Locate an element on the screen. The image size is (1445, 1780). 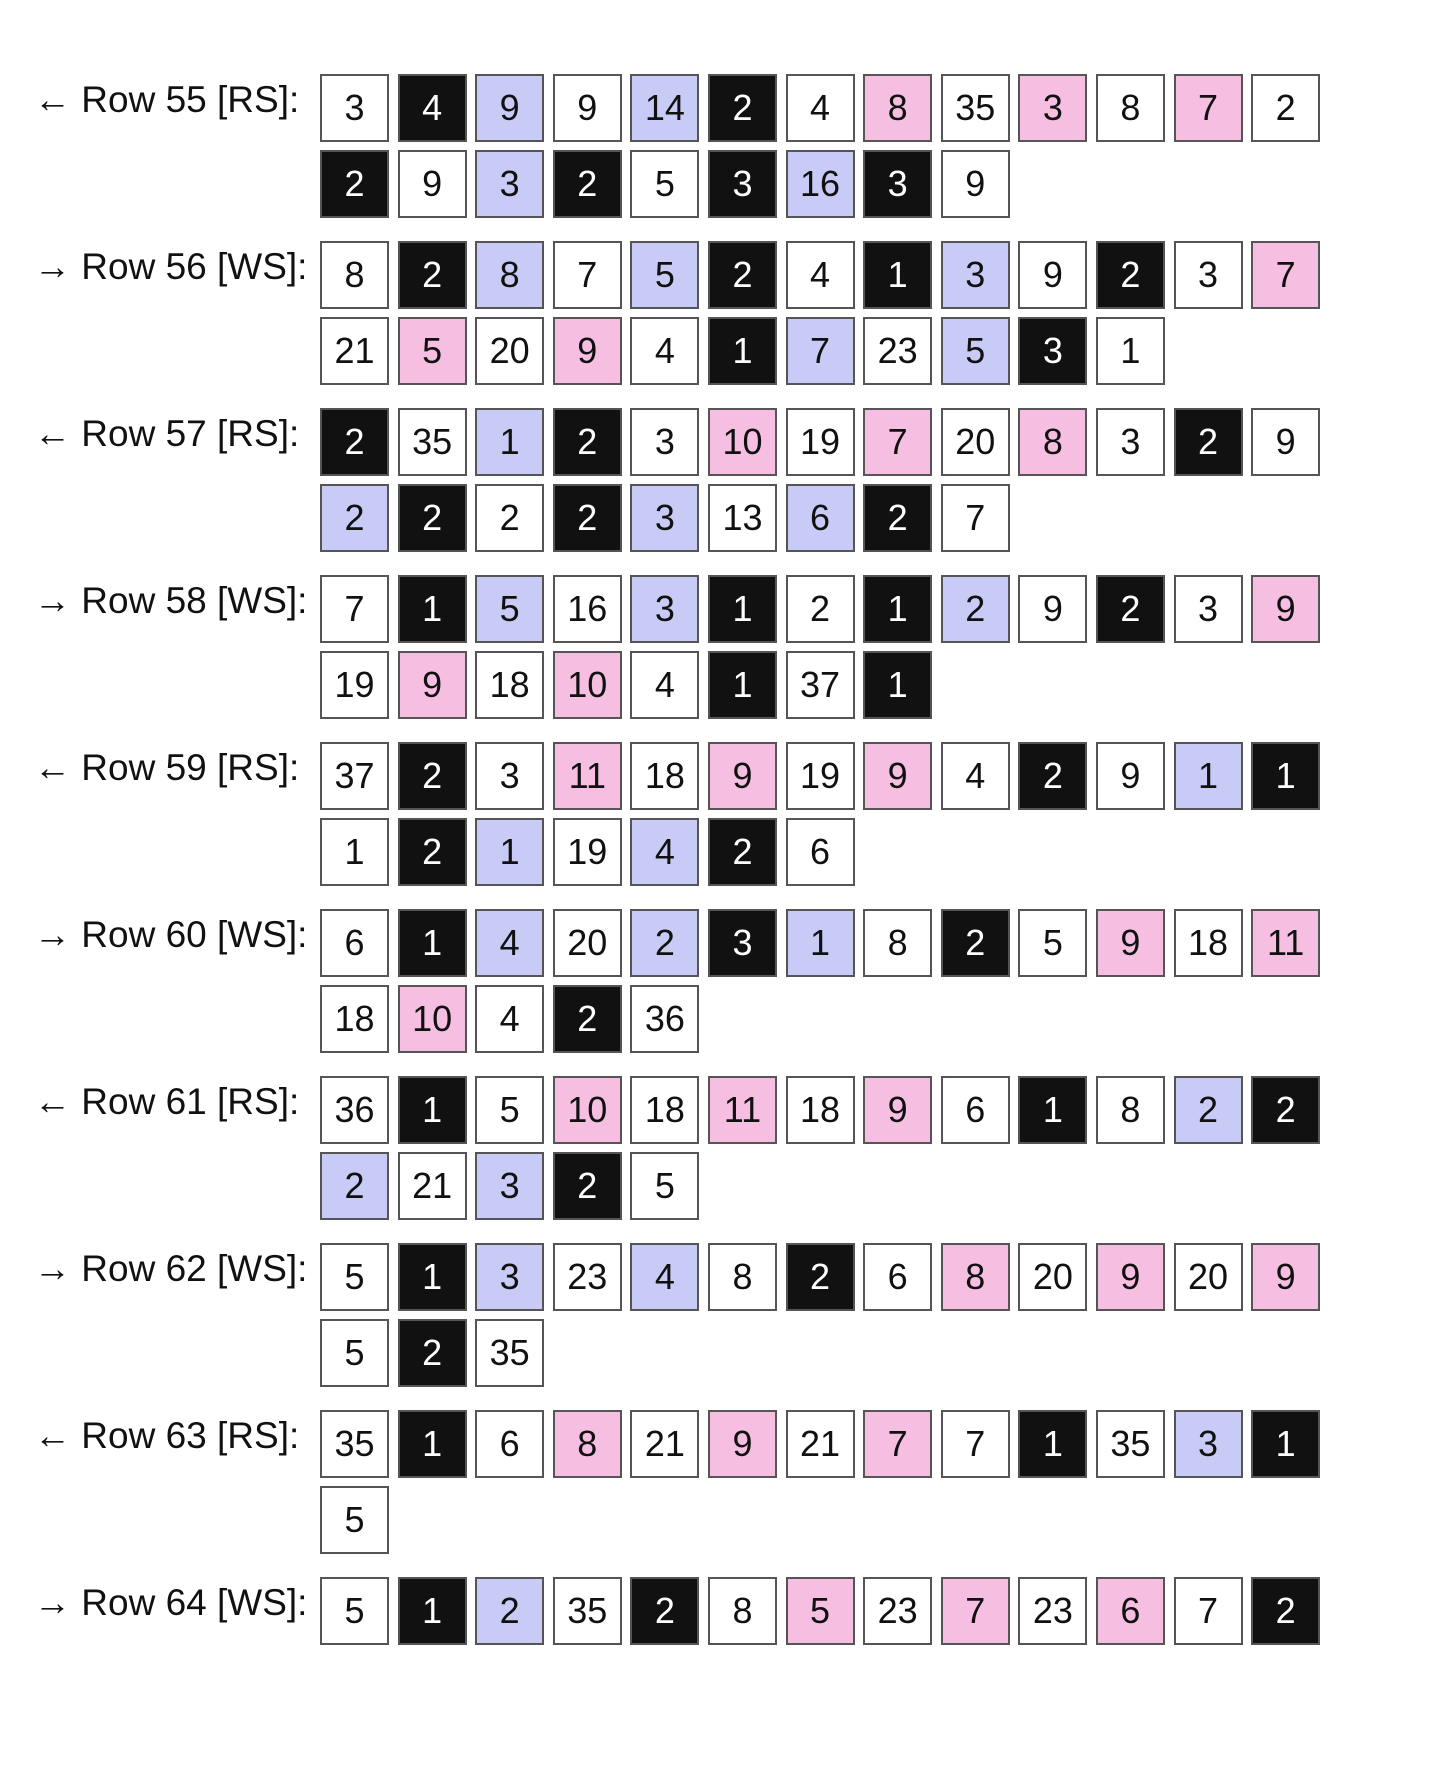
stitch-cell: 10 is located at coordinates (587, 1110).